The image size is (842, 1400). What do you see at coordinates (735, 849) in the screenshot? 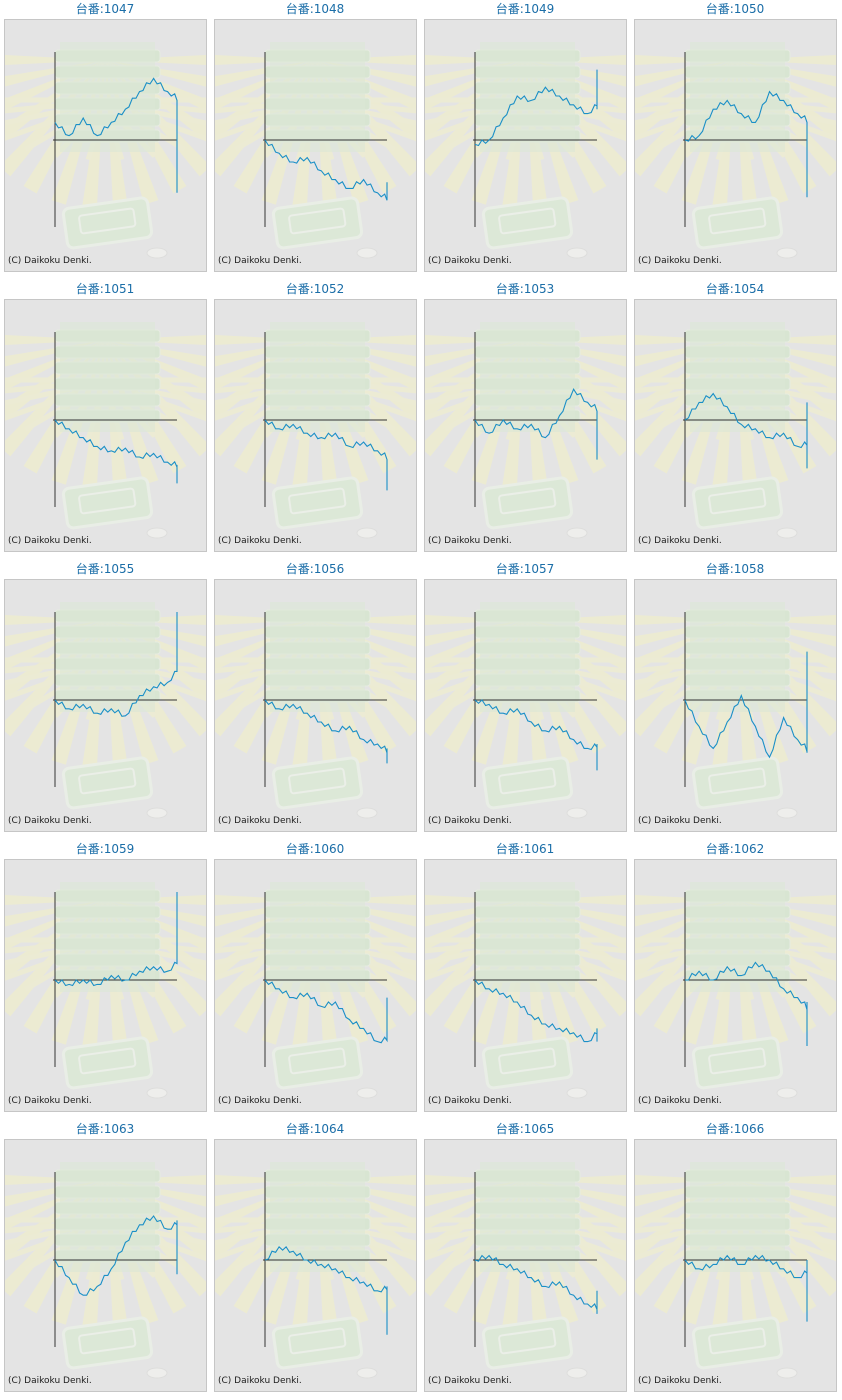
I see `chart-title: 台番:1062` at bounding box center [735, 849].